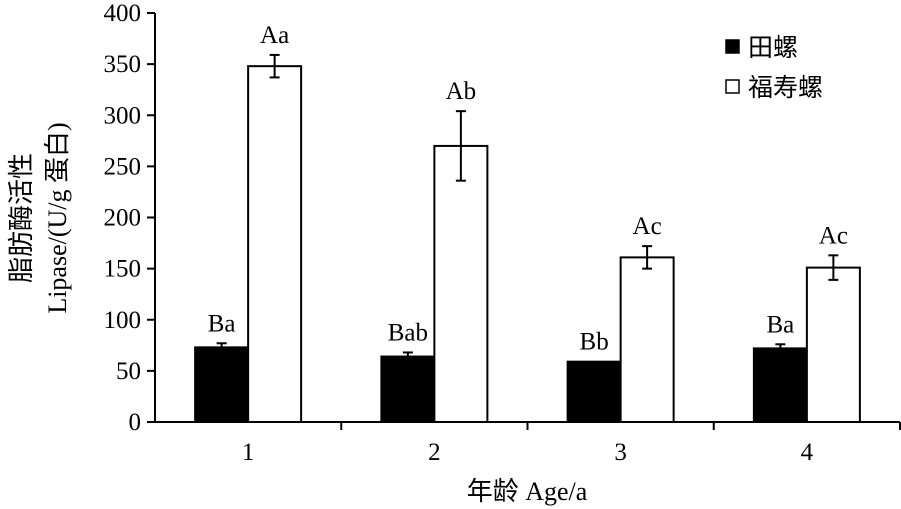 The height and width of the screenshot is (509, 901). Describe the element at coordinates (123, 64) in the screenshot. I see `y-tick-label: 350` at that location.